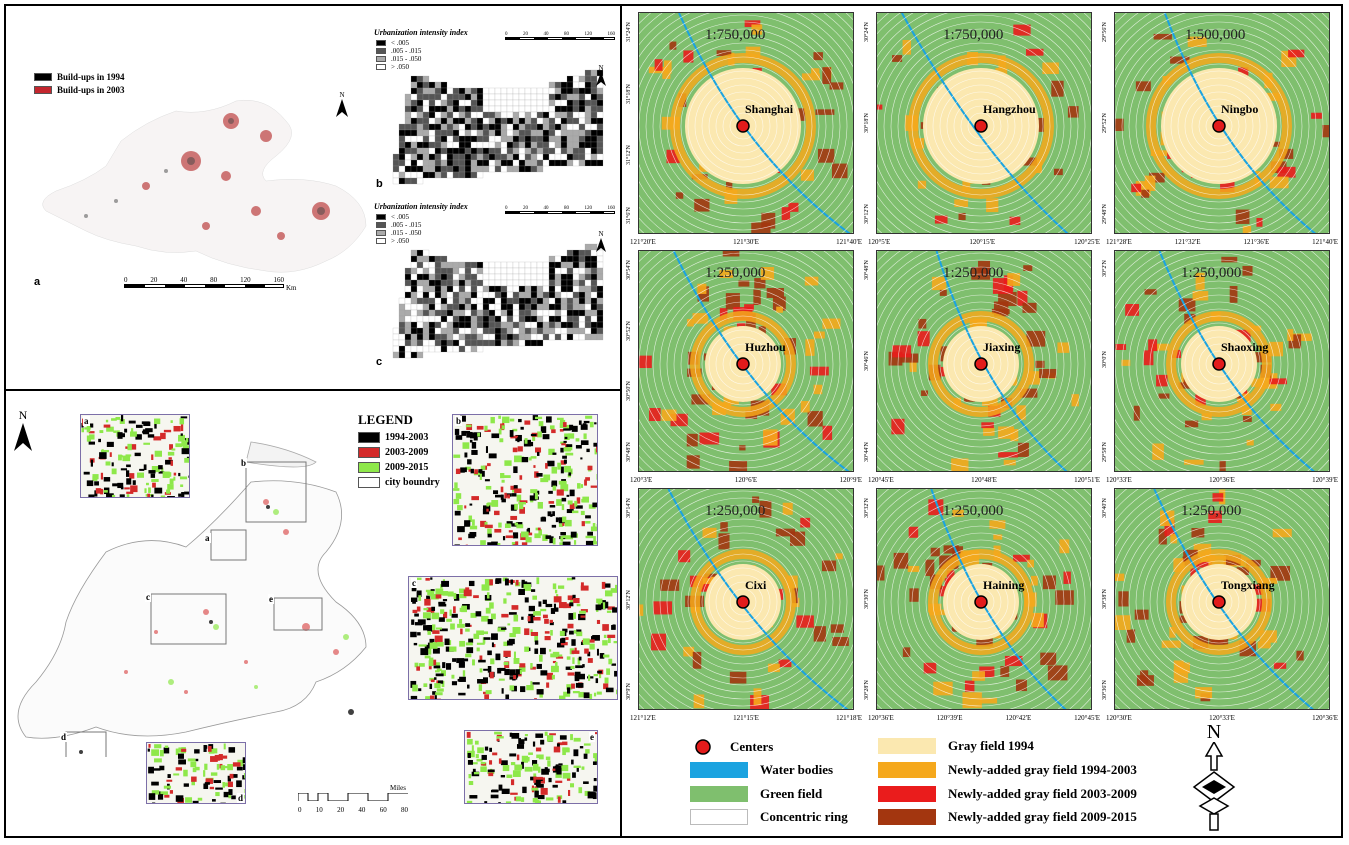 This screenshot has width=1349, height=845. Describe the element at coordinates (342, 95) in the screenshot. I see `north-label: N` at that location.